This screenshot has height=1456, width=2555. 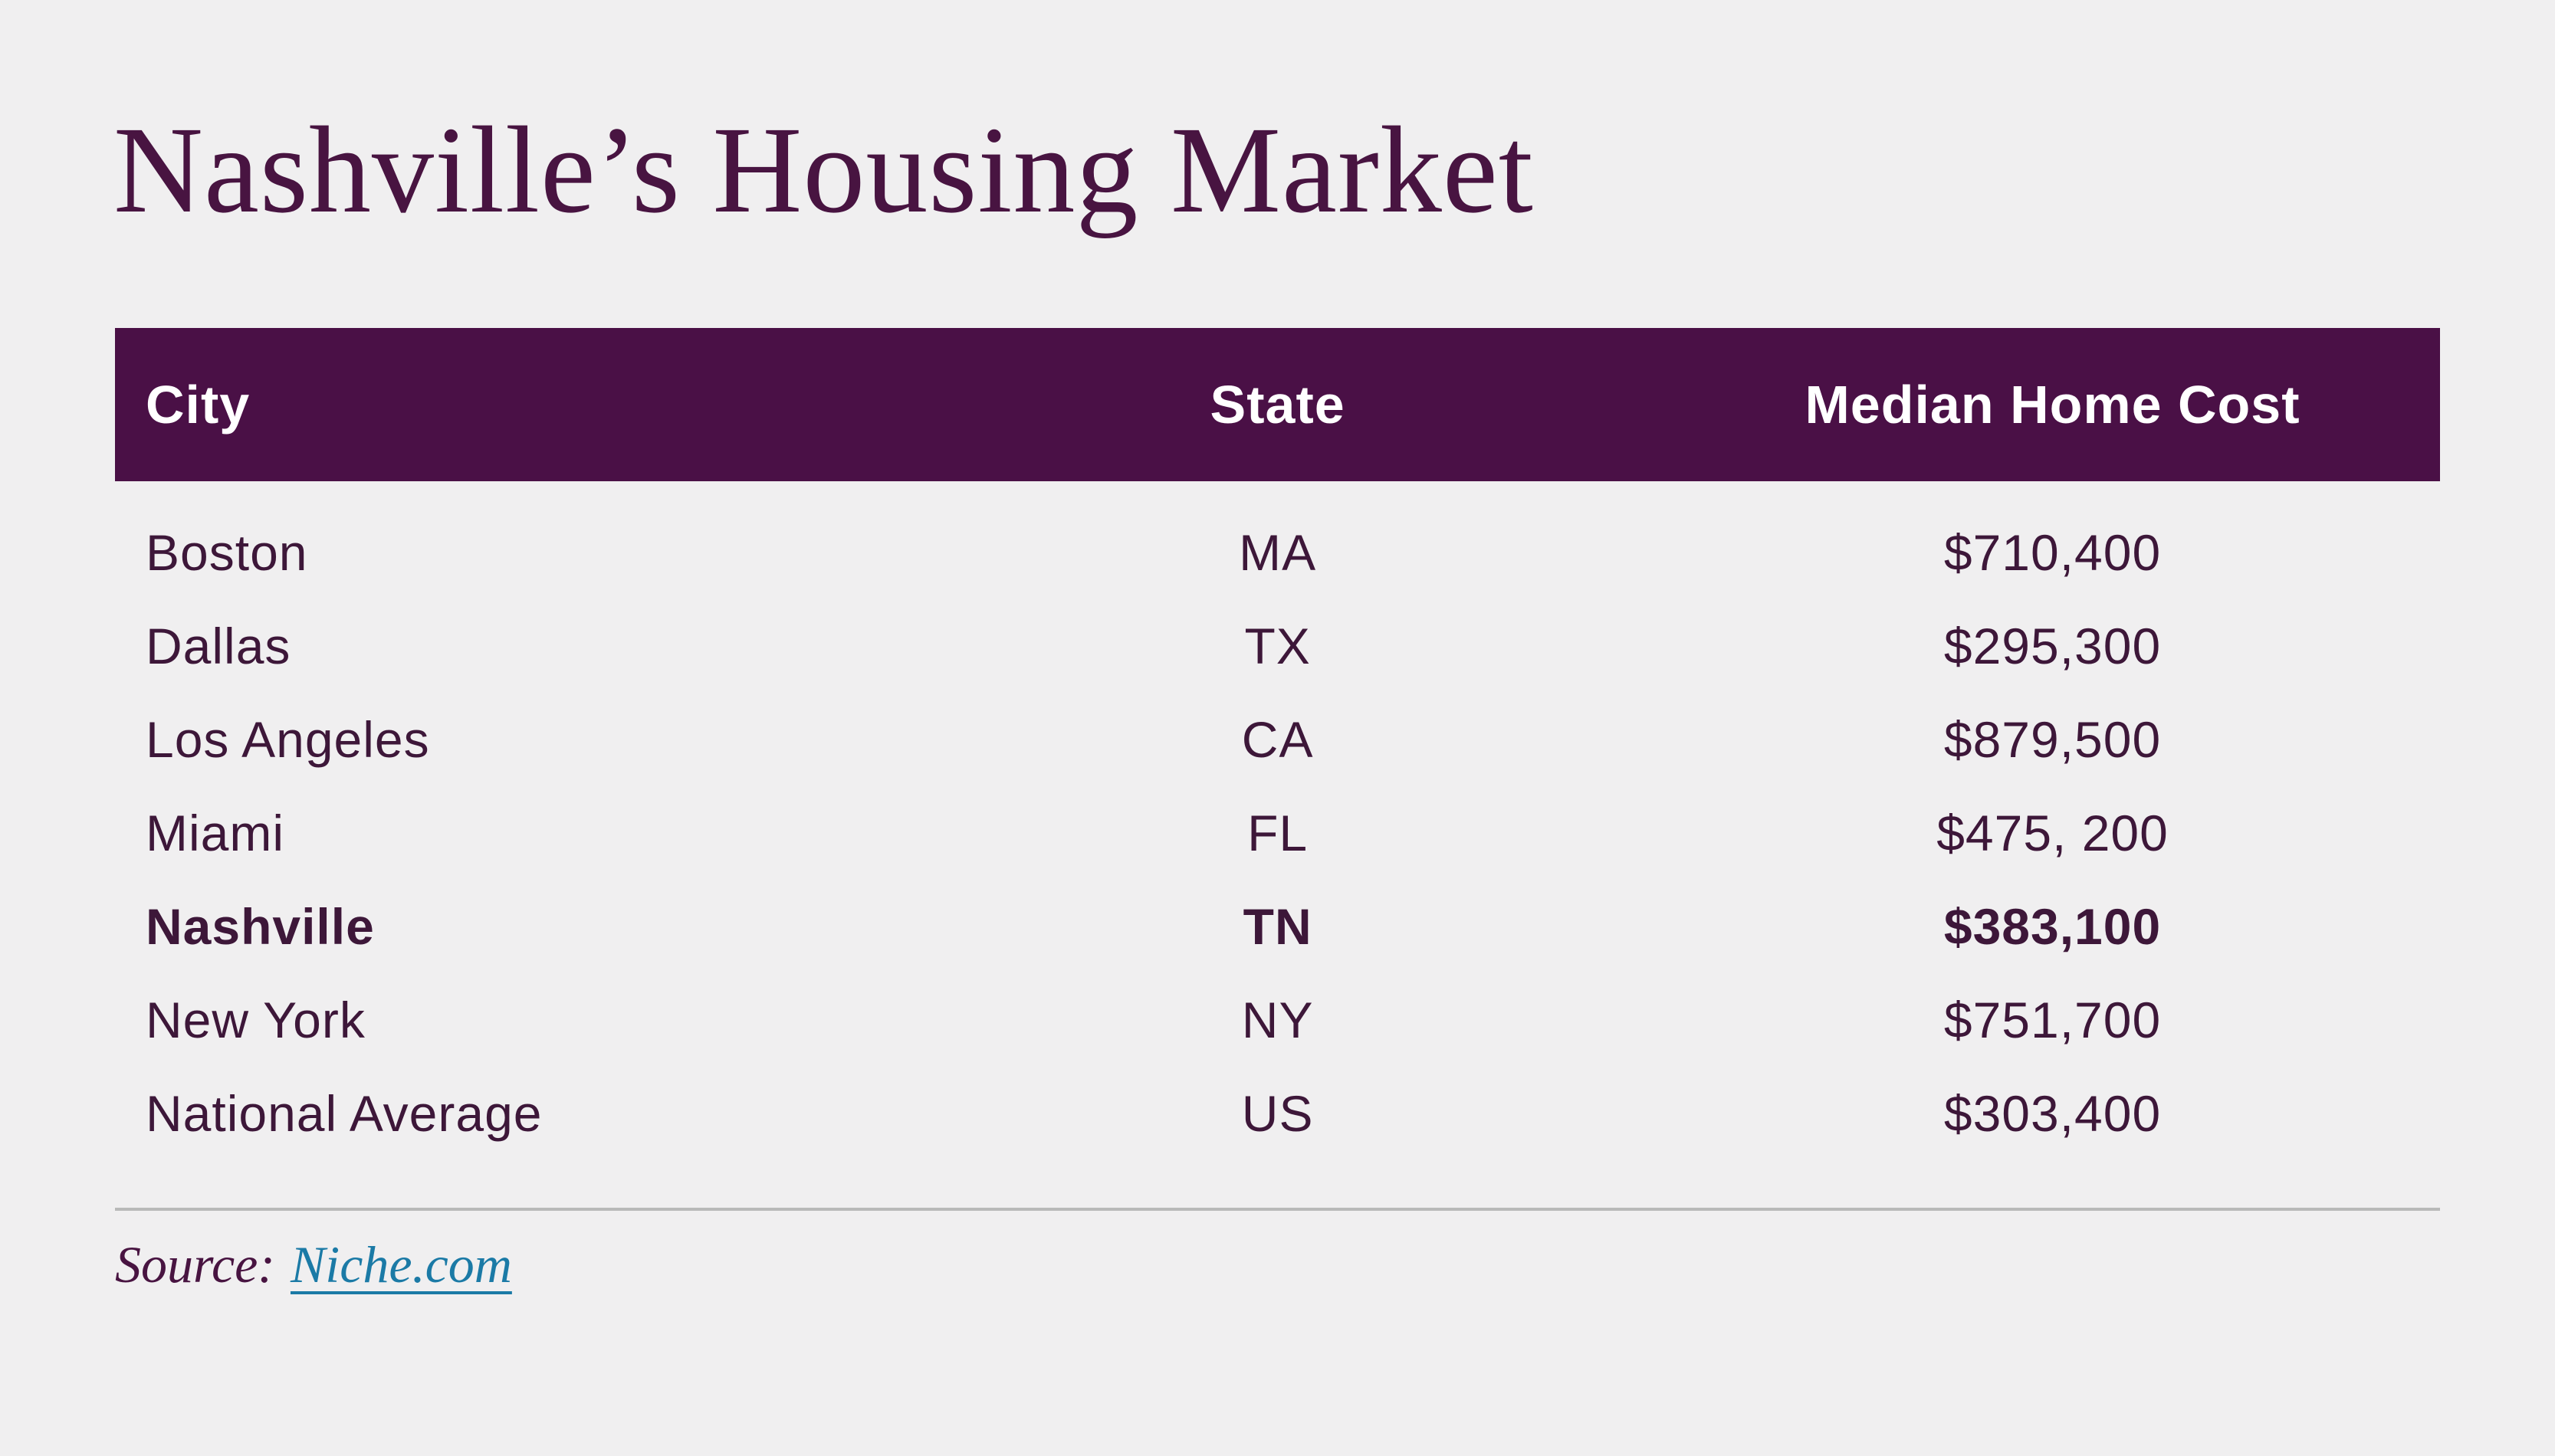 What do you see at coordinates (2052, 1020) in the screenshot?
I see `cell-cost: $751,700` at bounding box center [2052, 1020].